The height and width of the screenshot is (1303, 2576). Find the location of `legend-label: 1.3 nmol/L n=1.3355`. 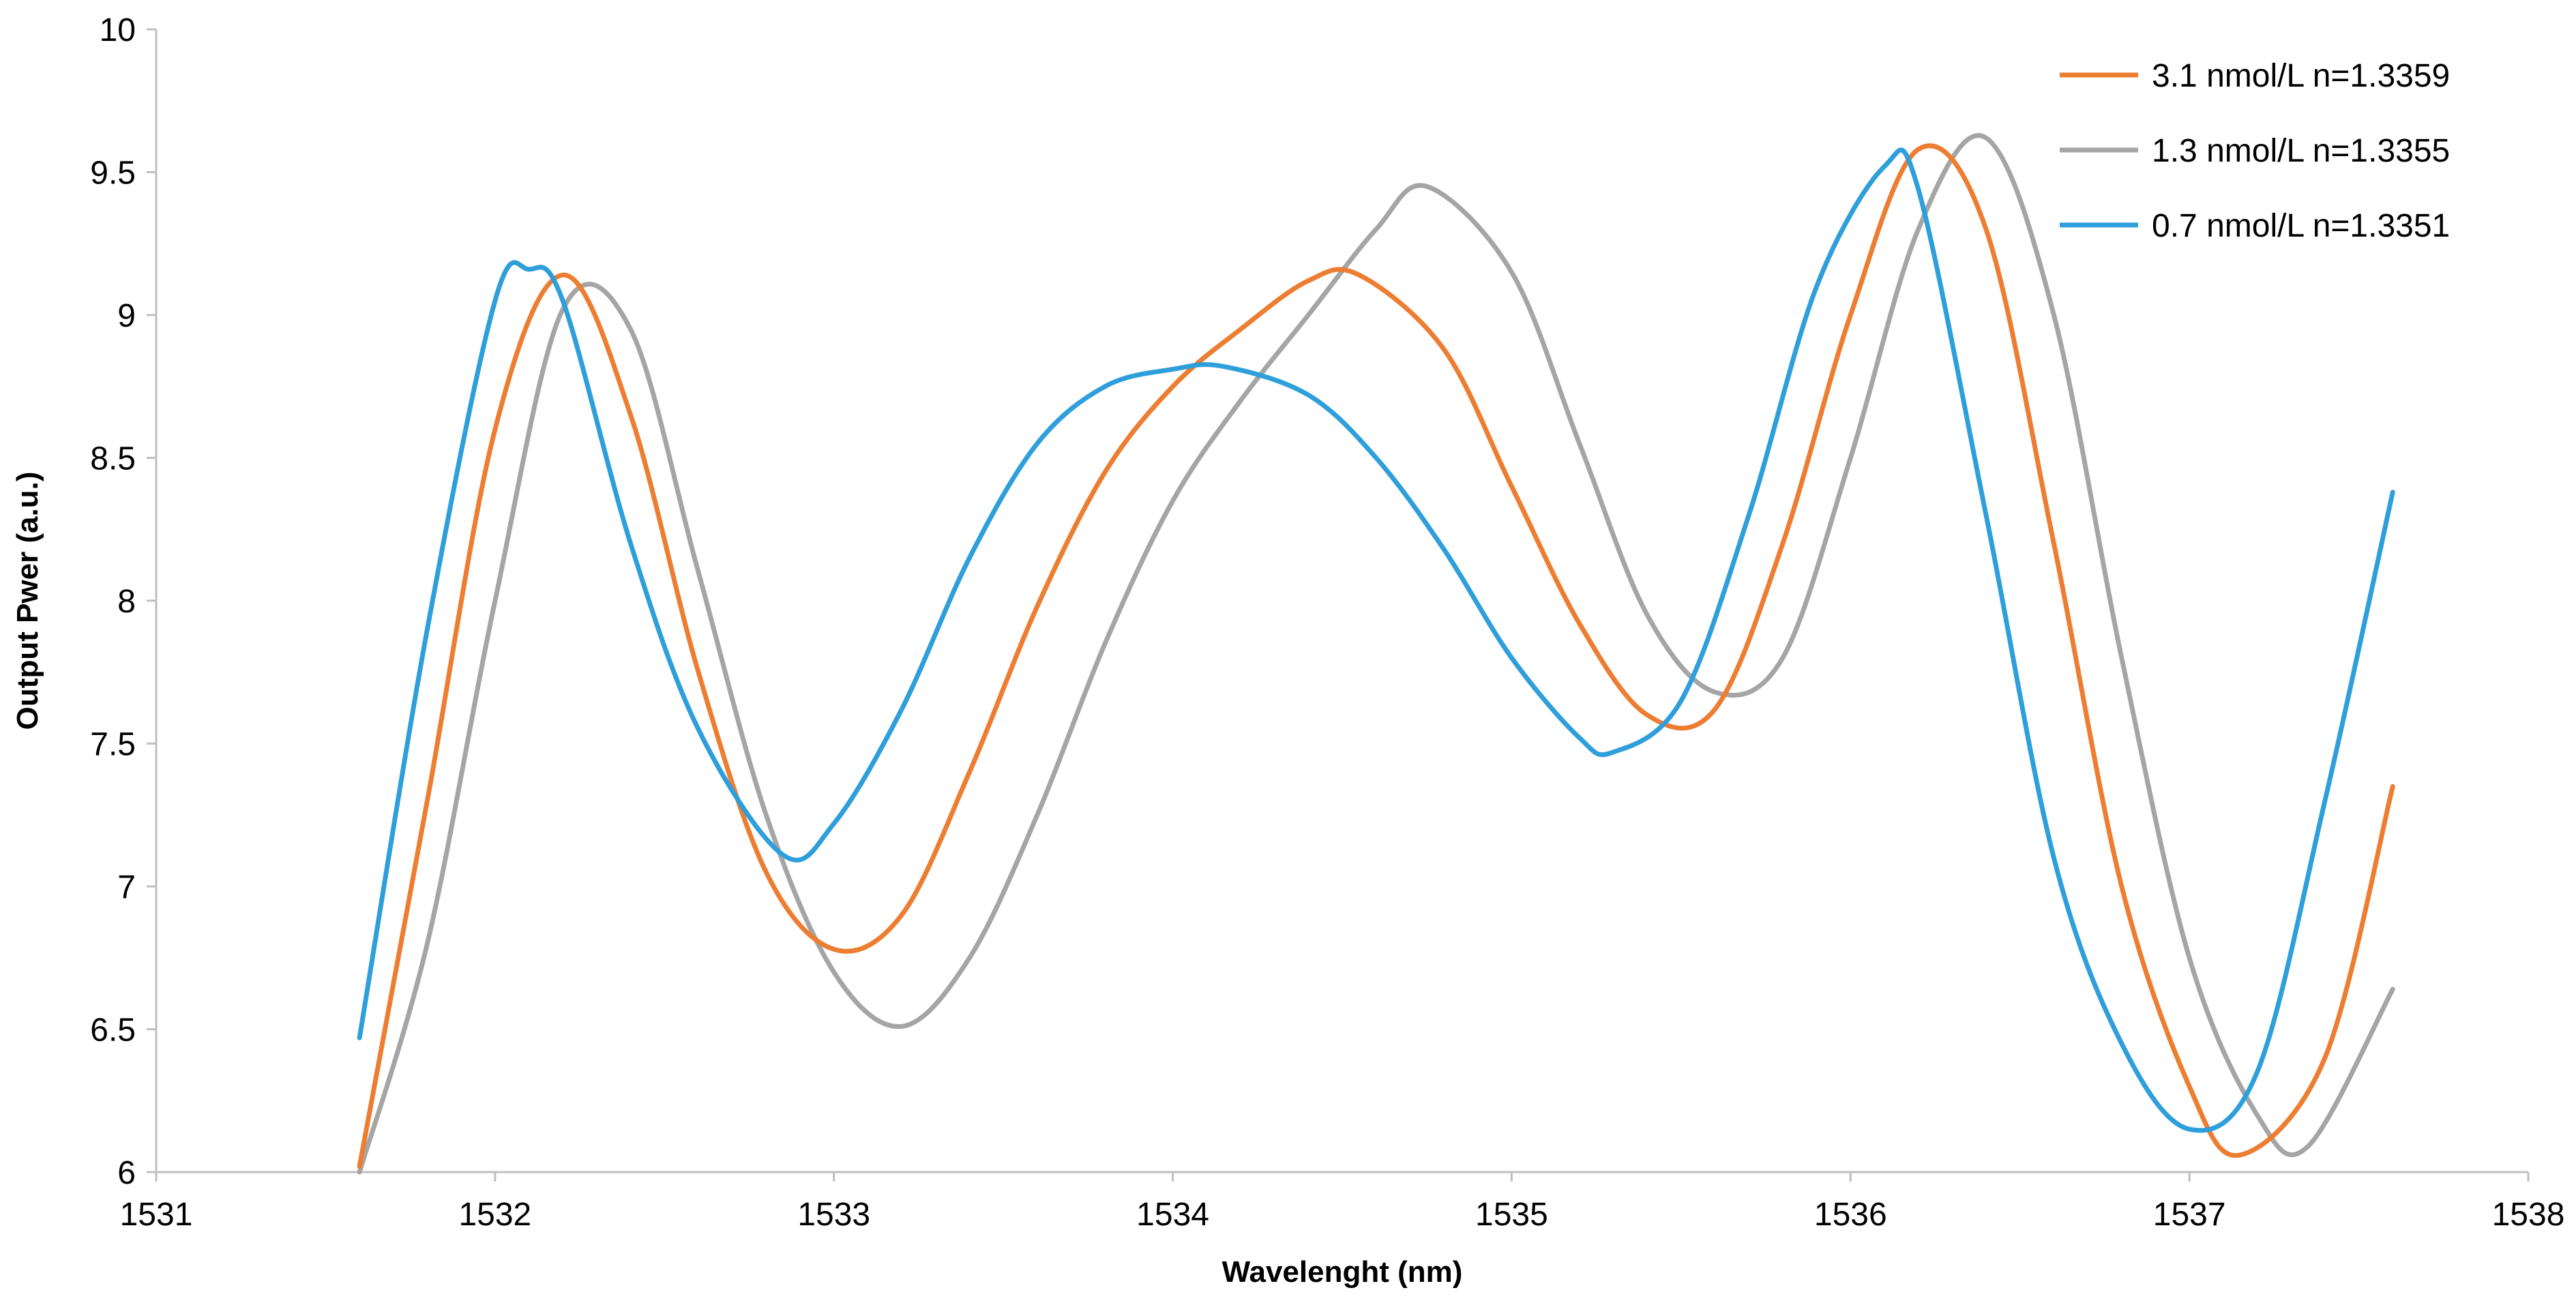

legend-label: 1.3 nmol/L n=1.3355 is located at coordinates (2301, 151).